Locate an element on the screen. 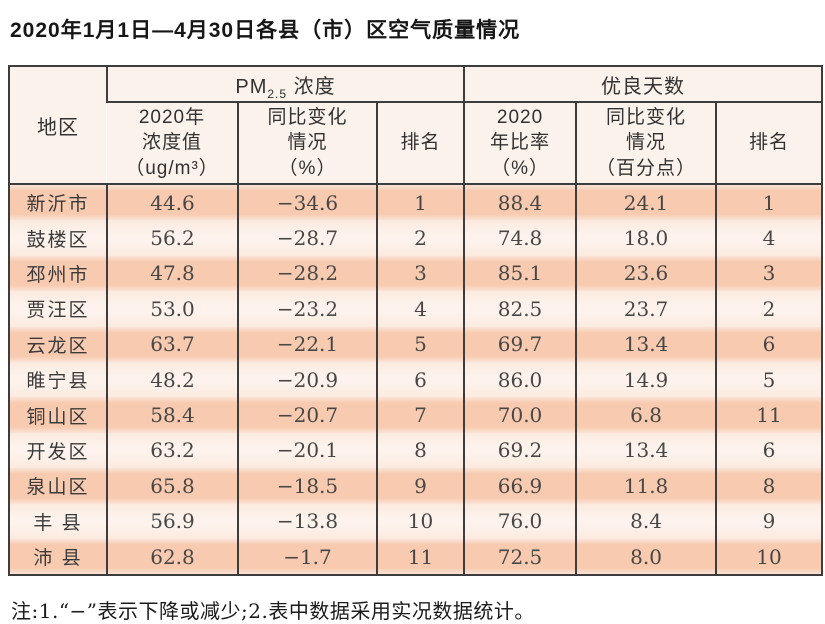 This screenshot has height=624, width=825. pm-change-cell: −28.7 is located at coordinates (307, 238).